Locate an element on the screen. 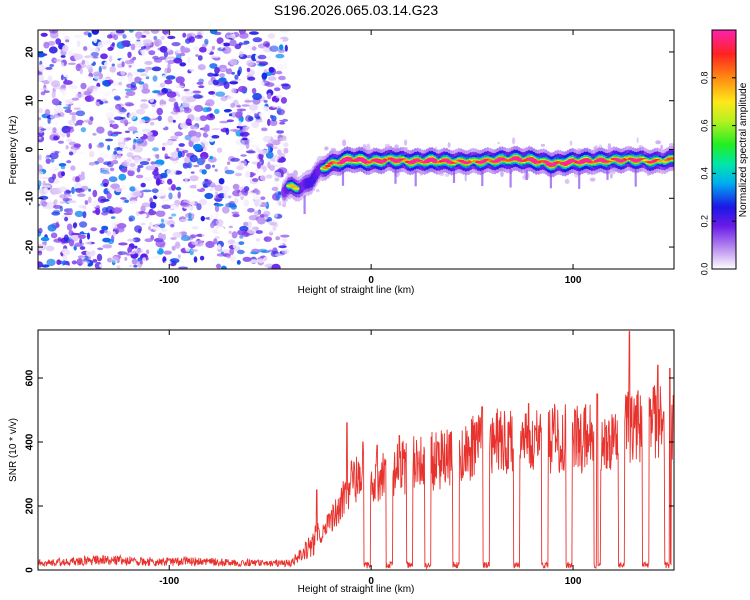 The width and height of the screenshot is (750, 600). y-tick-label: 200 is located at coordinates (30, 505).